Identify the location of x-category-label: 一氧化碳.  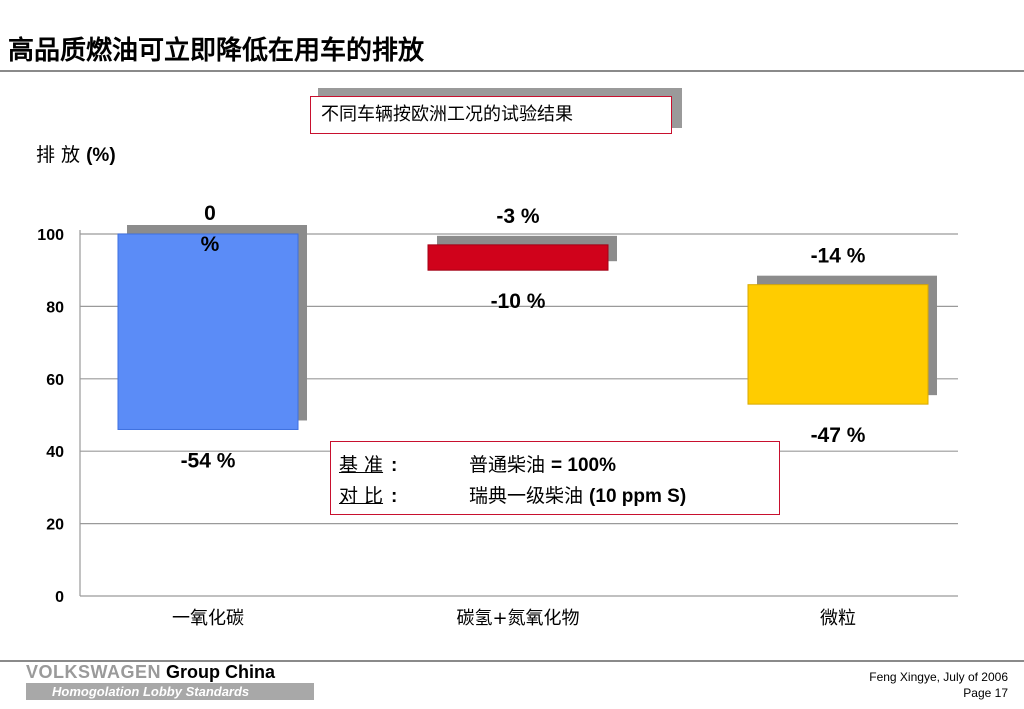
(208, 618).